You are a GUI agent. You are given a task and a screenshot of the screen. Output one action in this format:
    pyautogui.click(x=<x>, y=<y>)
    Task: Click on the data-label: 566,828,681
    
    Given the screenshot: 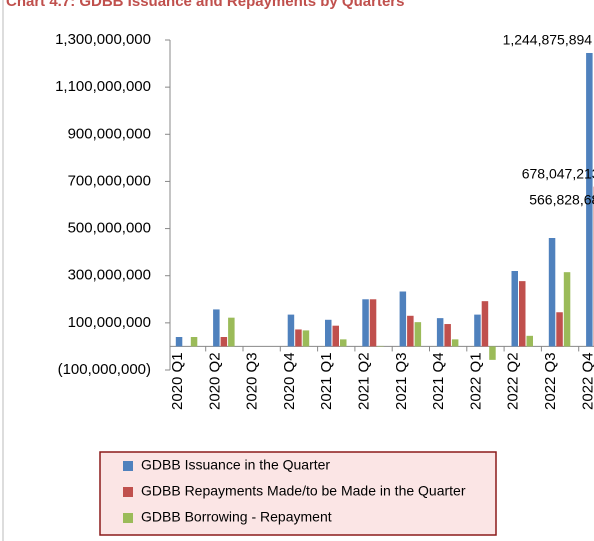 What is the action you would take?
    pyautogui.click(x=561, y=200)
    